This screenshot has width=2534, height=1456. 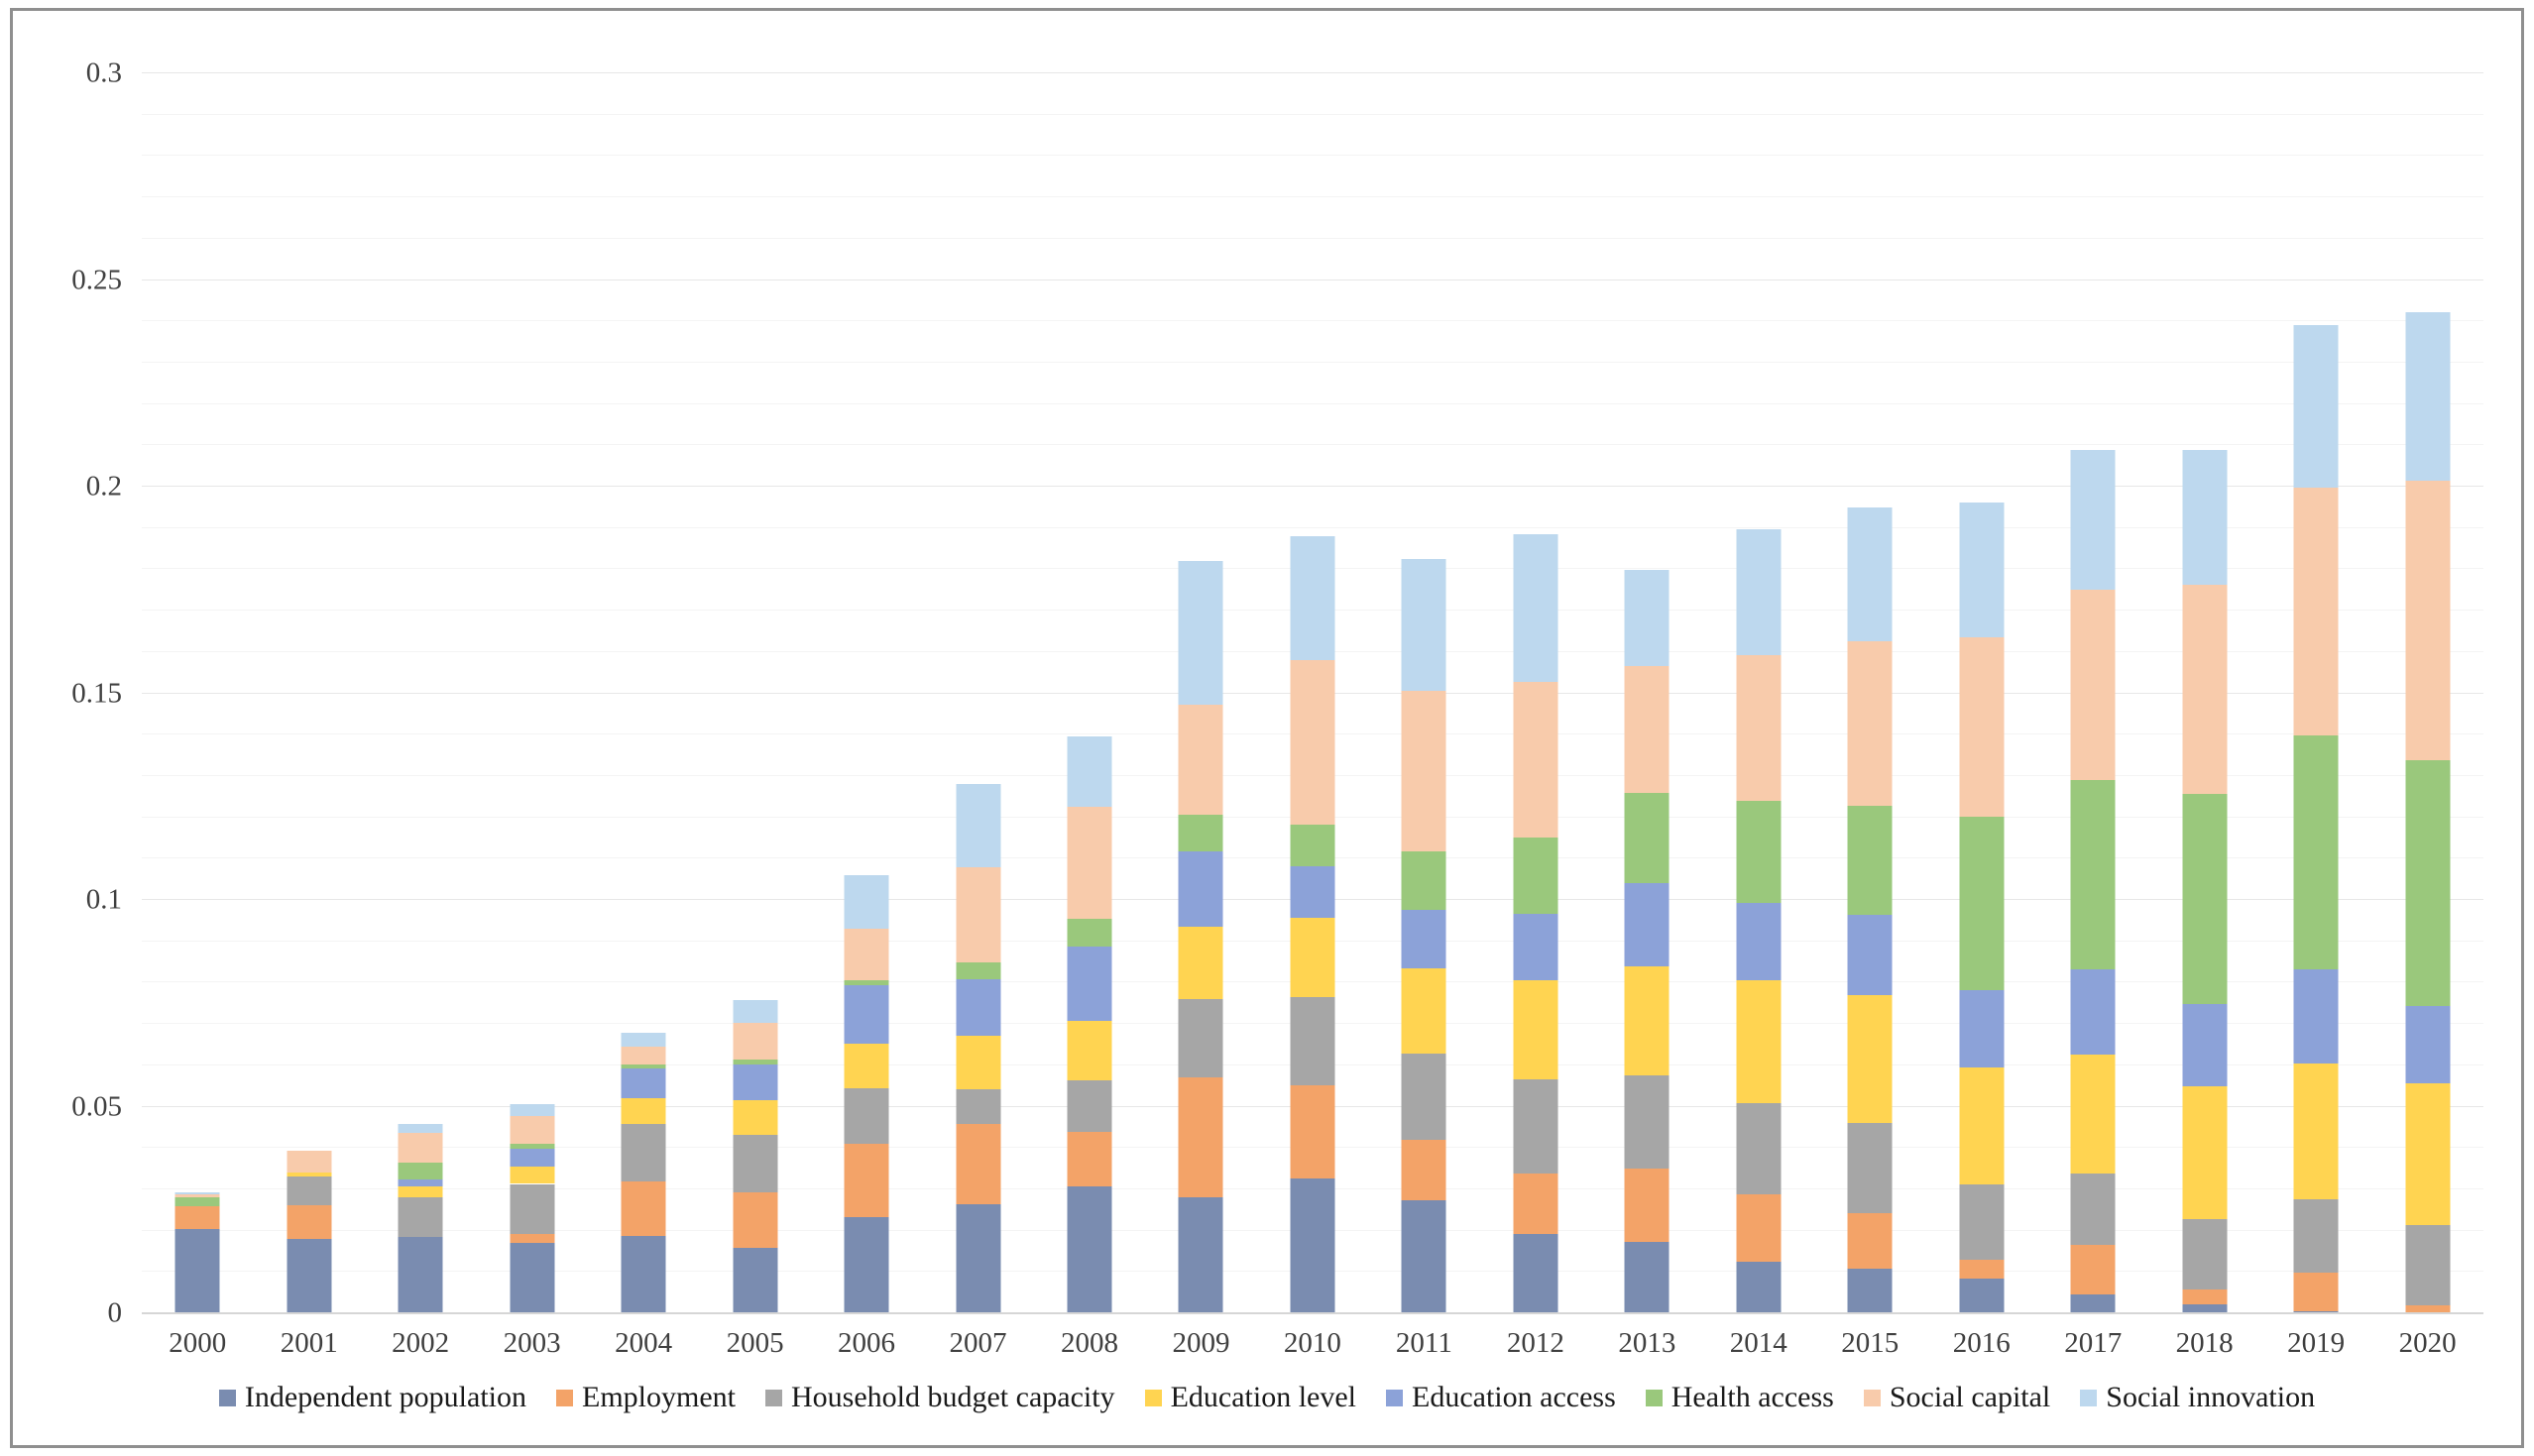 What do you see at coordinates (1535, 923) in the screenshot?
I see `stacked-bar-2012` at bounding box center [1535, 923].